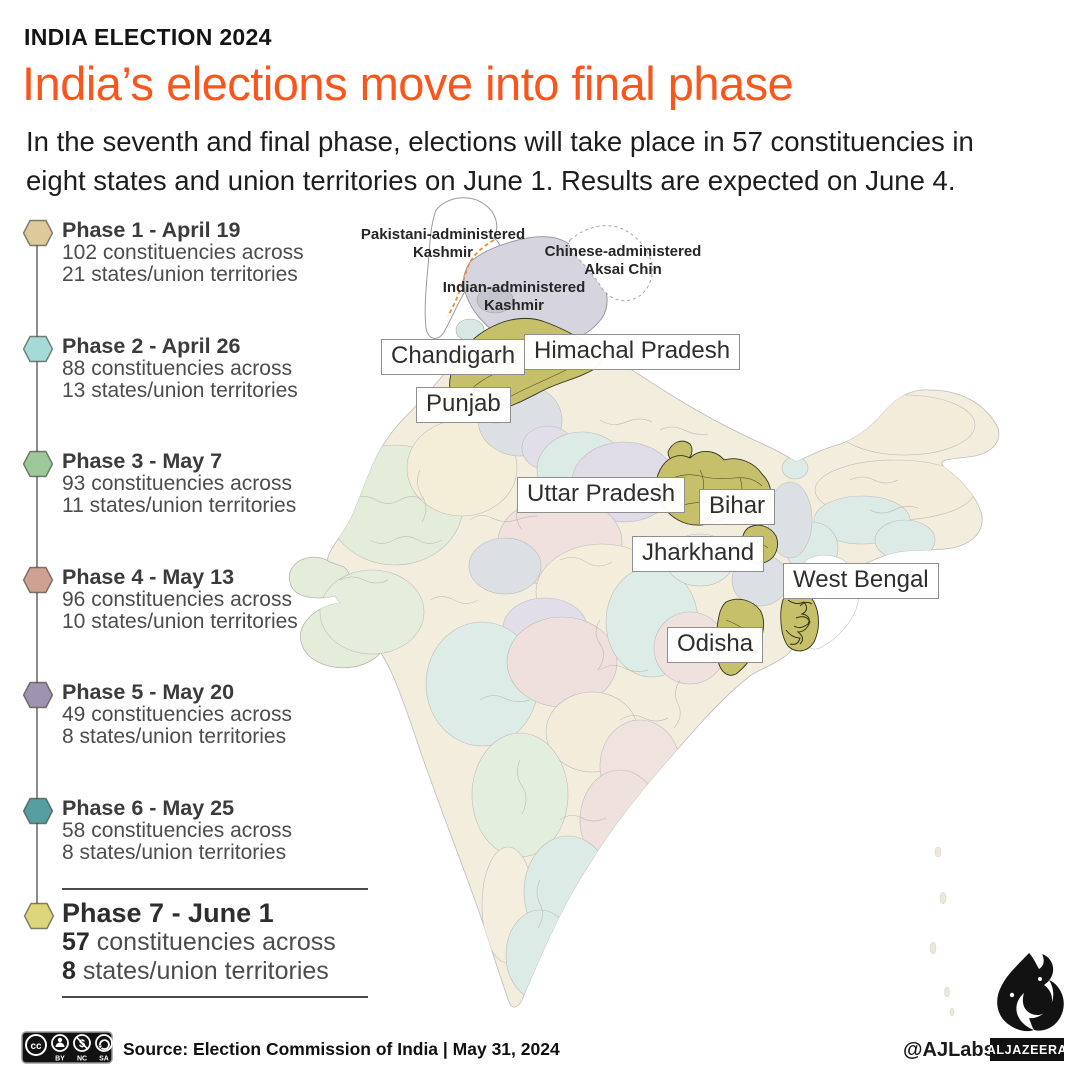 The width and height of the screenshot is (1080, 1080). I want to click on page-title: India’s elections move into final phase, so click(408, 83).